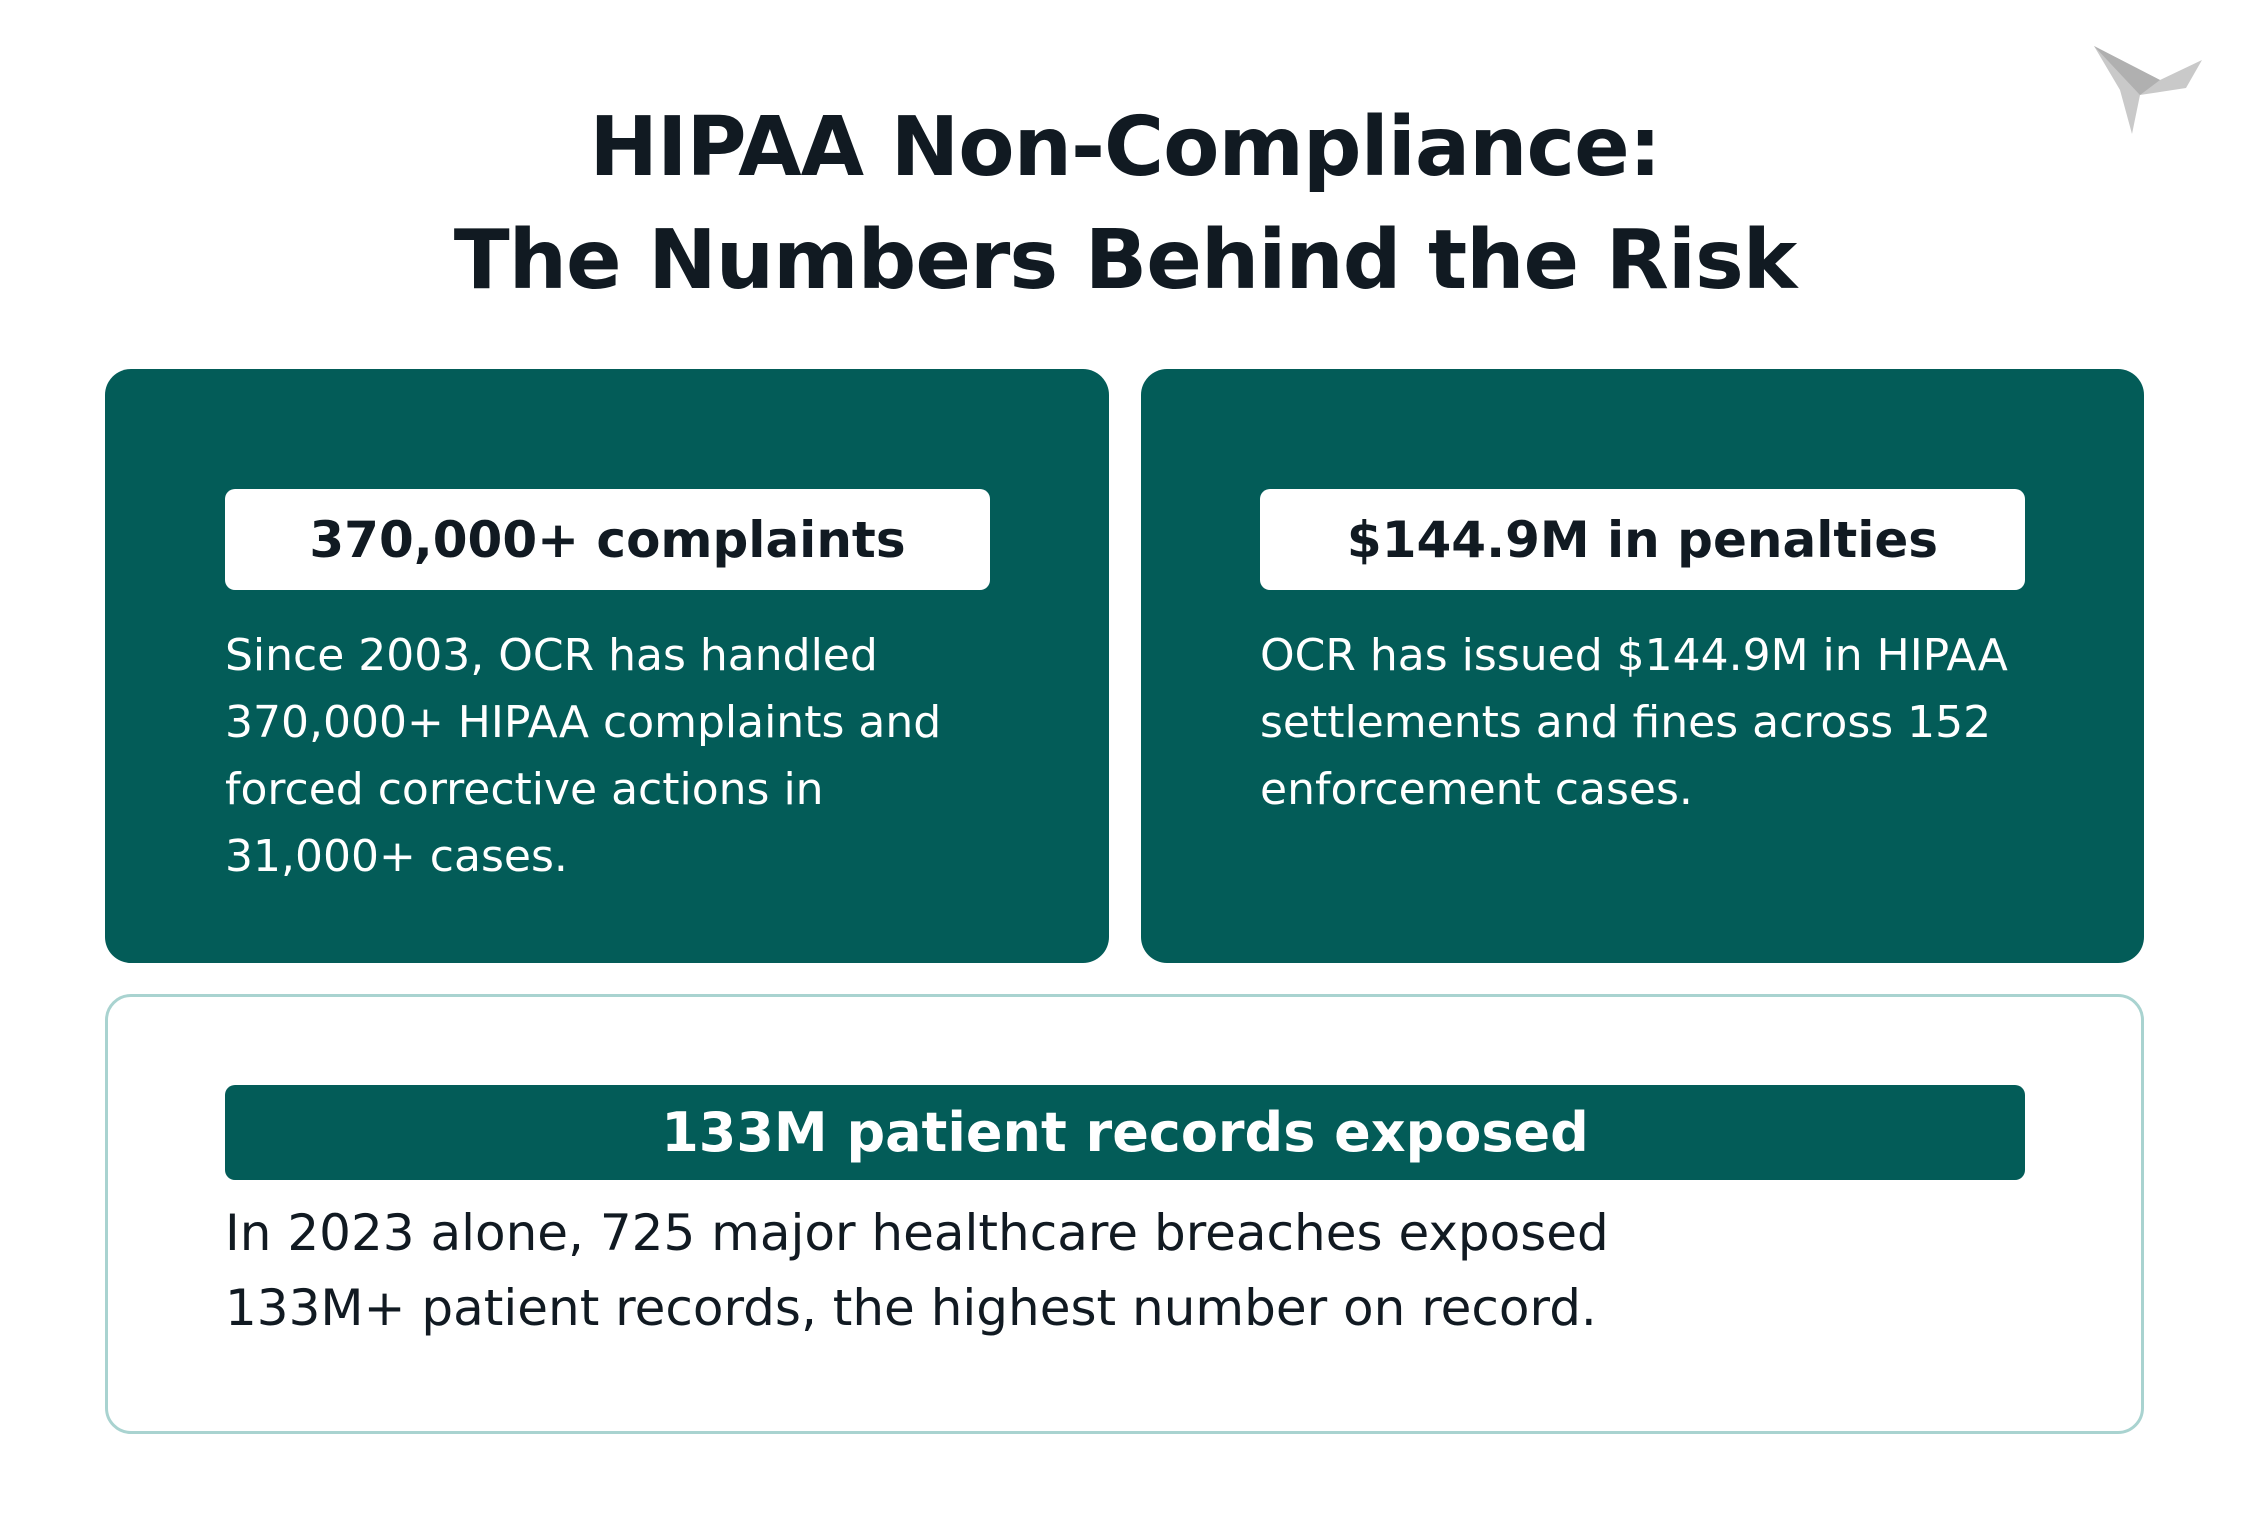 The image size is (2250, 1526). I want to click on stat-heading: 133M patient records exposed, so click(1125, 1132).